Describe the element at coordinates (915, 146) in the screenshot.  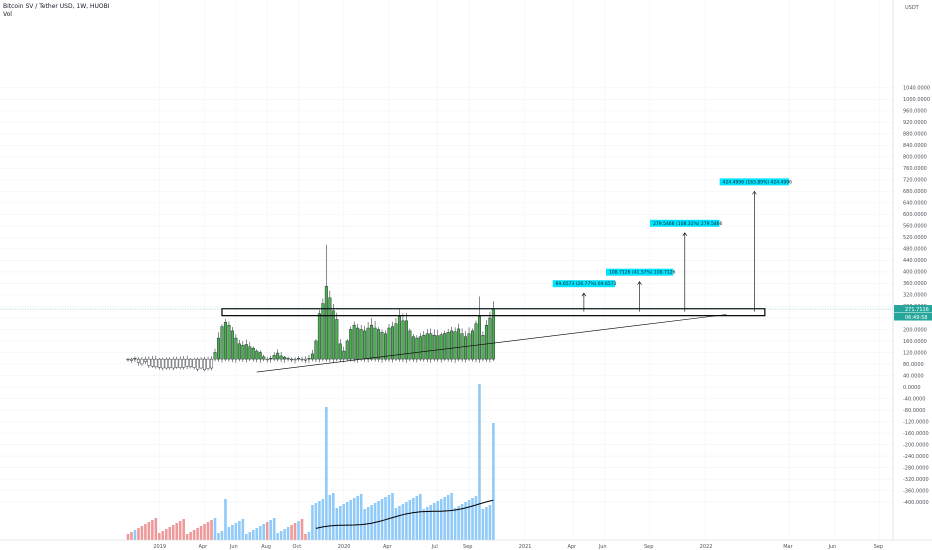
I see `y-tick-label: 840.0000` at that location.